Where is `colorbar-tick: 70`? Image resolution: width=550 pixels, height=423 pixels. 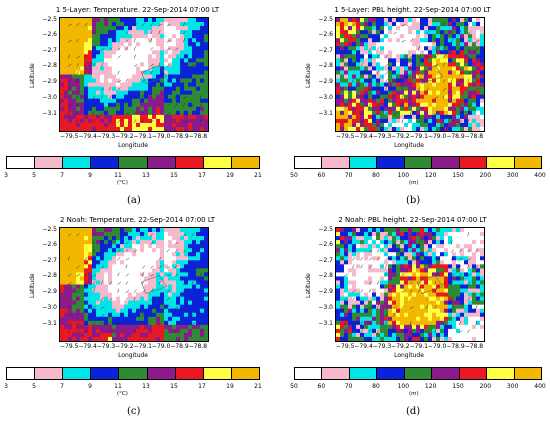
colorbar-tick: 70 is located at coordinates (348, 386).